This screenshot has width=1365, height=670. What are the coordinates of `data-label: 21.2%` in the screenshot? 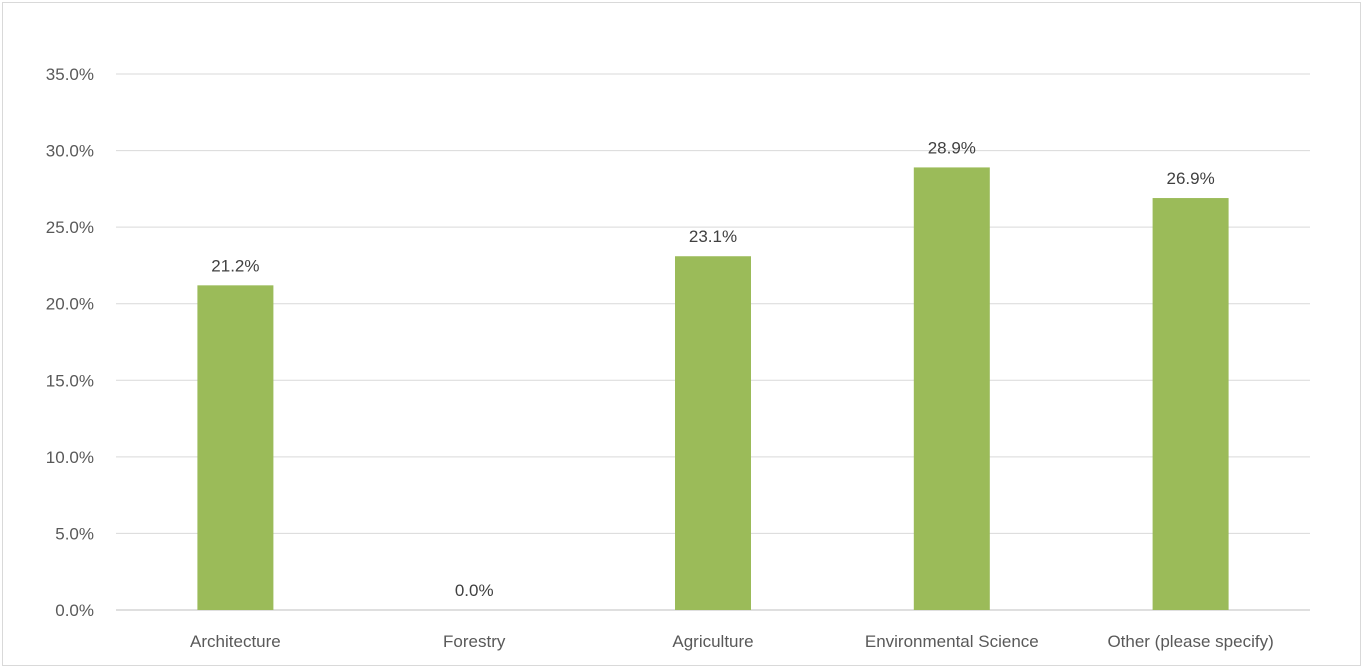 It's located at (235, 265).